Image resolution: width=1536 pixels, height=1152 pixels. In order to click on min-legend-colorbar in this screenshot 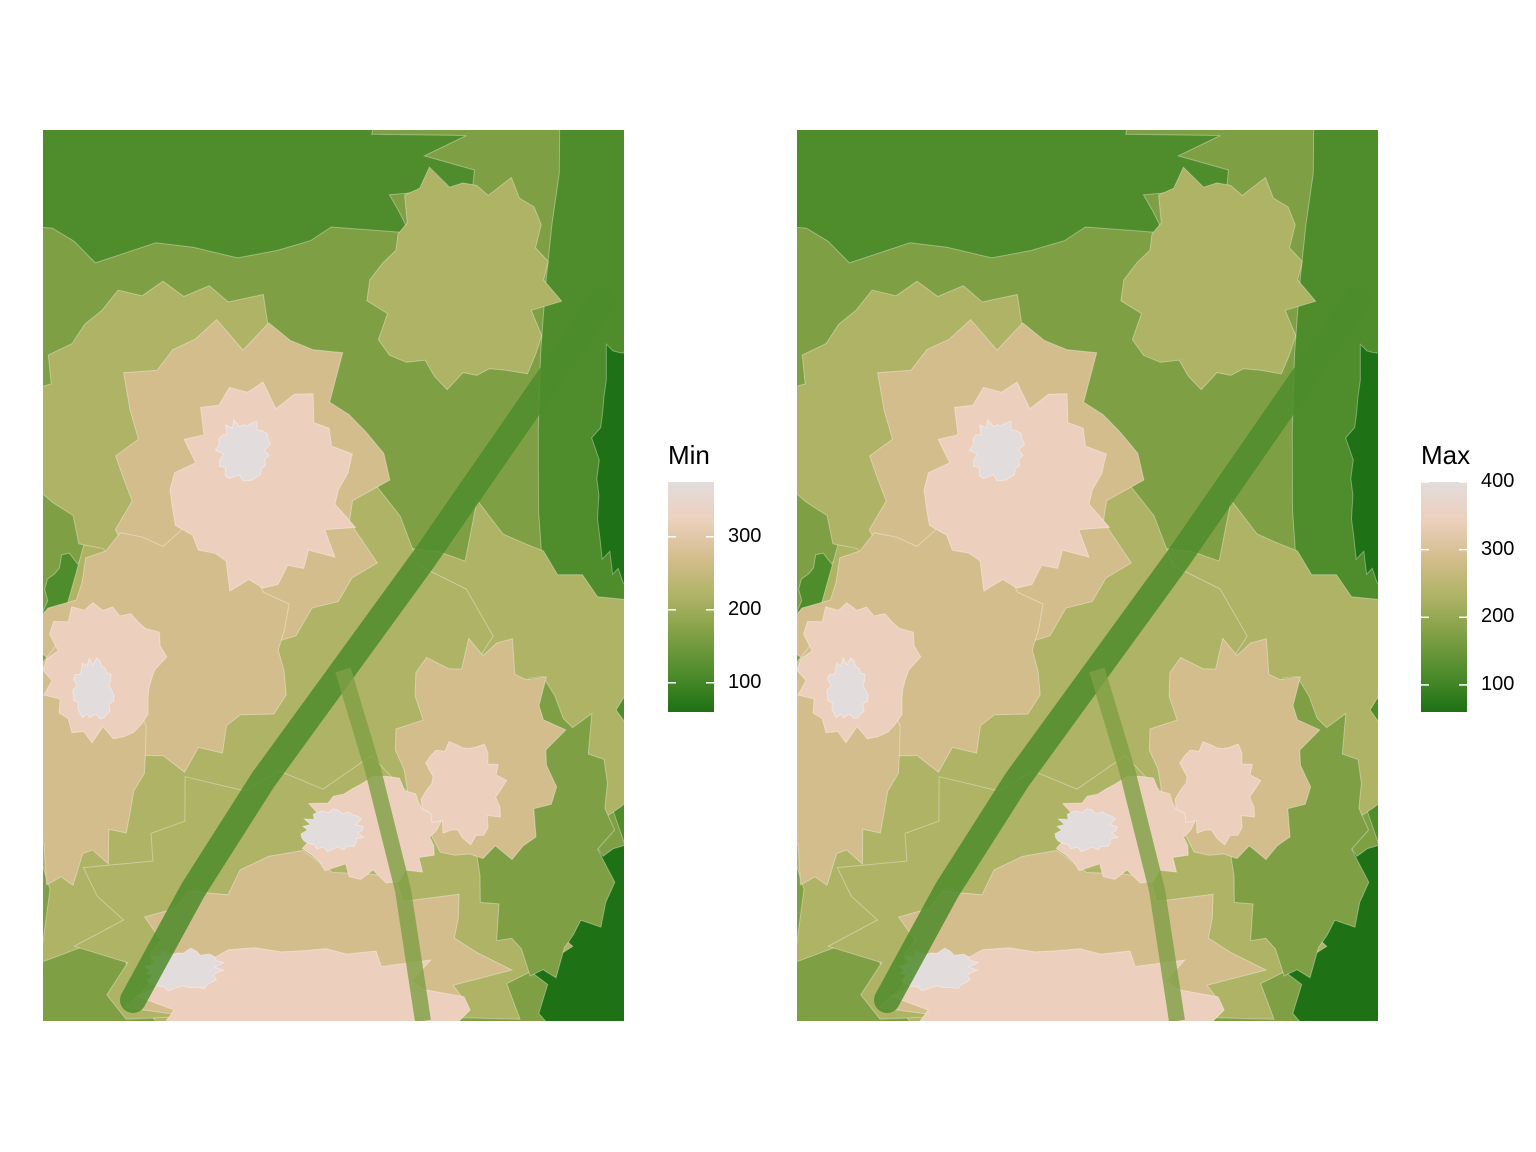, I will do `click(691, 597)`.